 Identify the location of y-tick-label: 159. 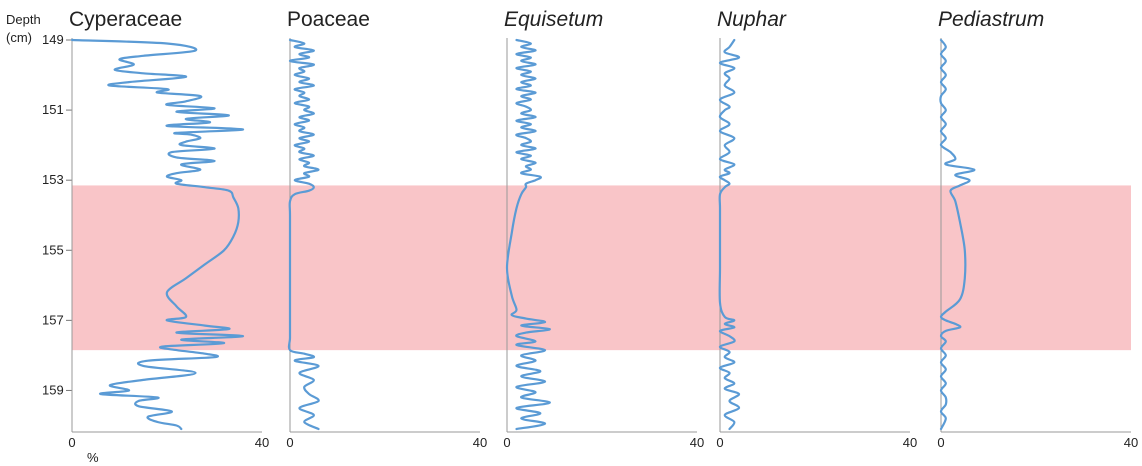
(53, 389).